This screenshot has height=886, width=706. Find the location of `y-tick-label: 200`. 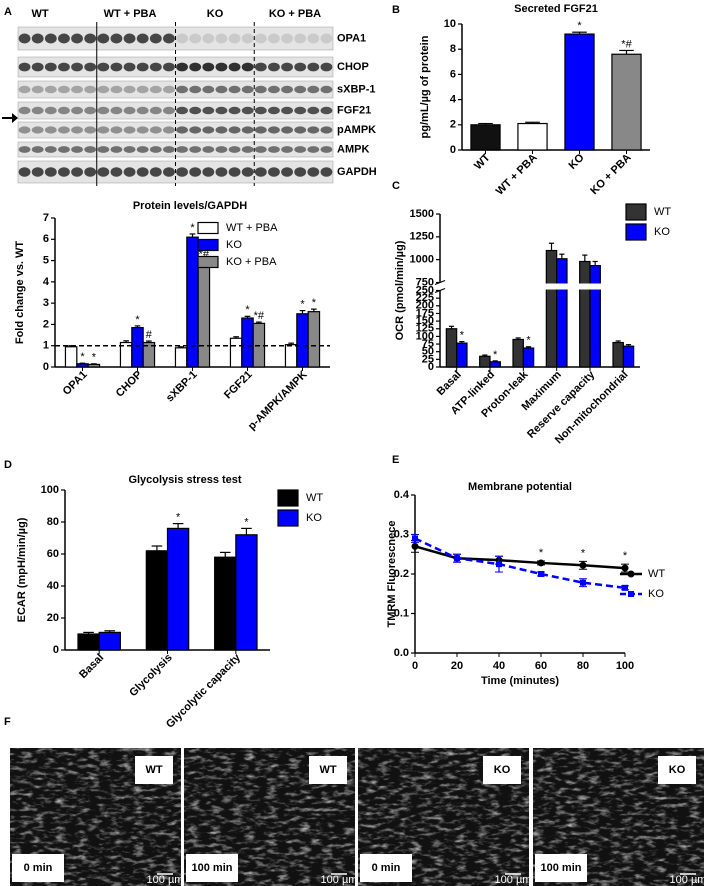

y-tick-label: 200 is located at coordinates (425, 306).